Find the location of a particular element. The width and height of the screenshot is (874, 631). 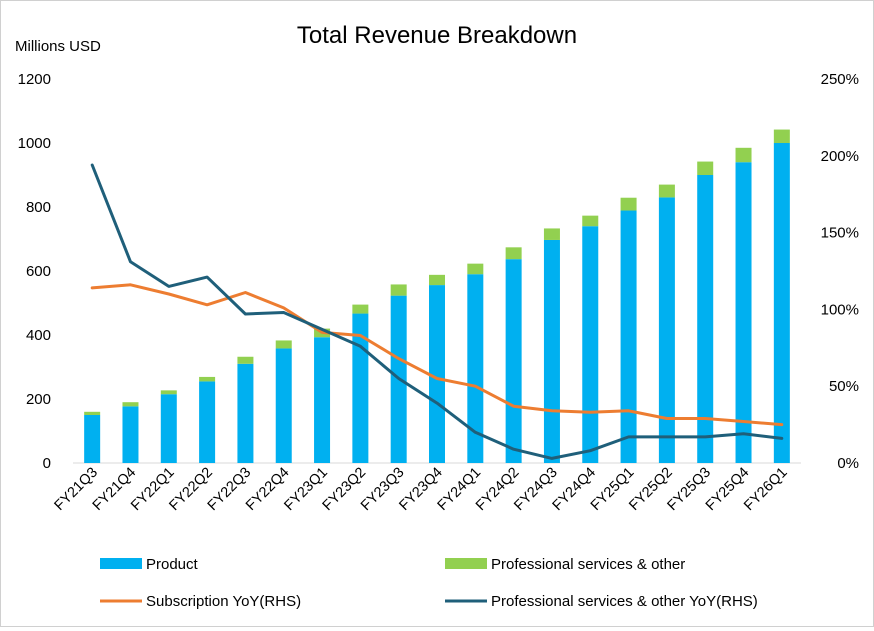

y-right-tick-labels: 0% 50% 100% 150% 200% 250% is located at coordinates (840, 271).